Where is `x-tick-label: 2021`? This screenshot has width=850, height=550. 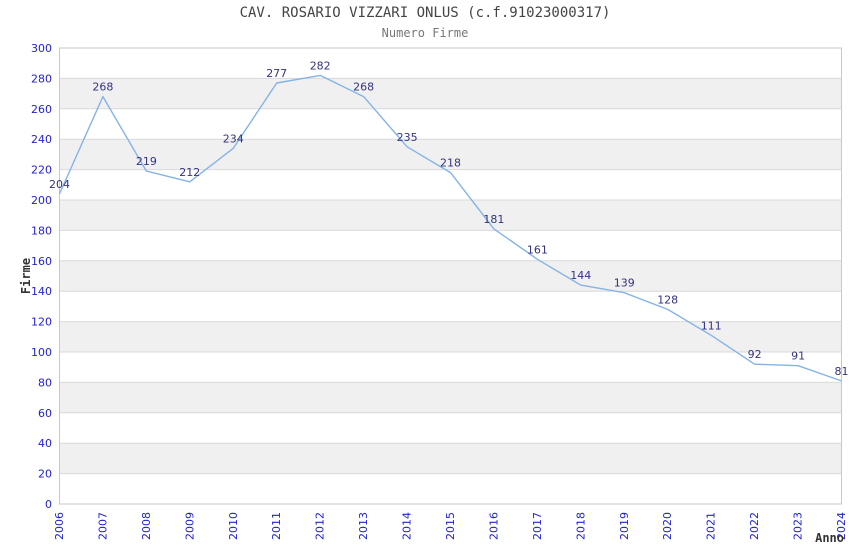
x-tick-label: 2021 is located at coordinates (711, 526).